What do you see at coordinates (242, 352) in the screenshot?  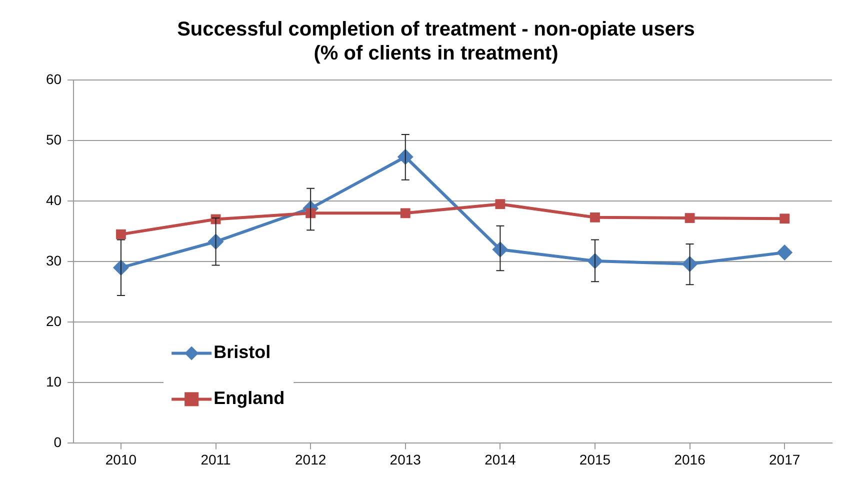 I see `legend-label: Bristol` at bounding box center [242, 352].